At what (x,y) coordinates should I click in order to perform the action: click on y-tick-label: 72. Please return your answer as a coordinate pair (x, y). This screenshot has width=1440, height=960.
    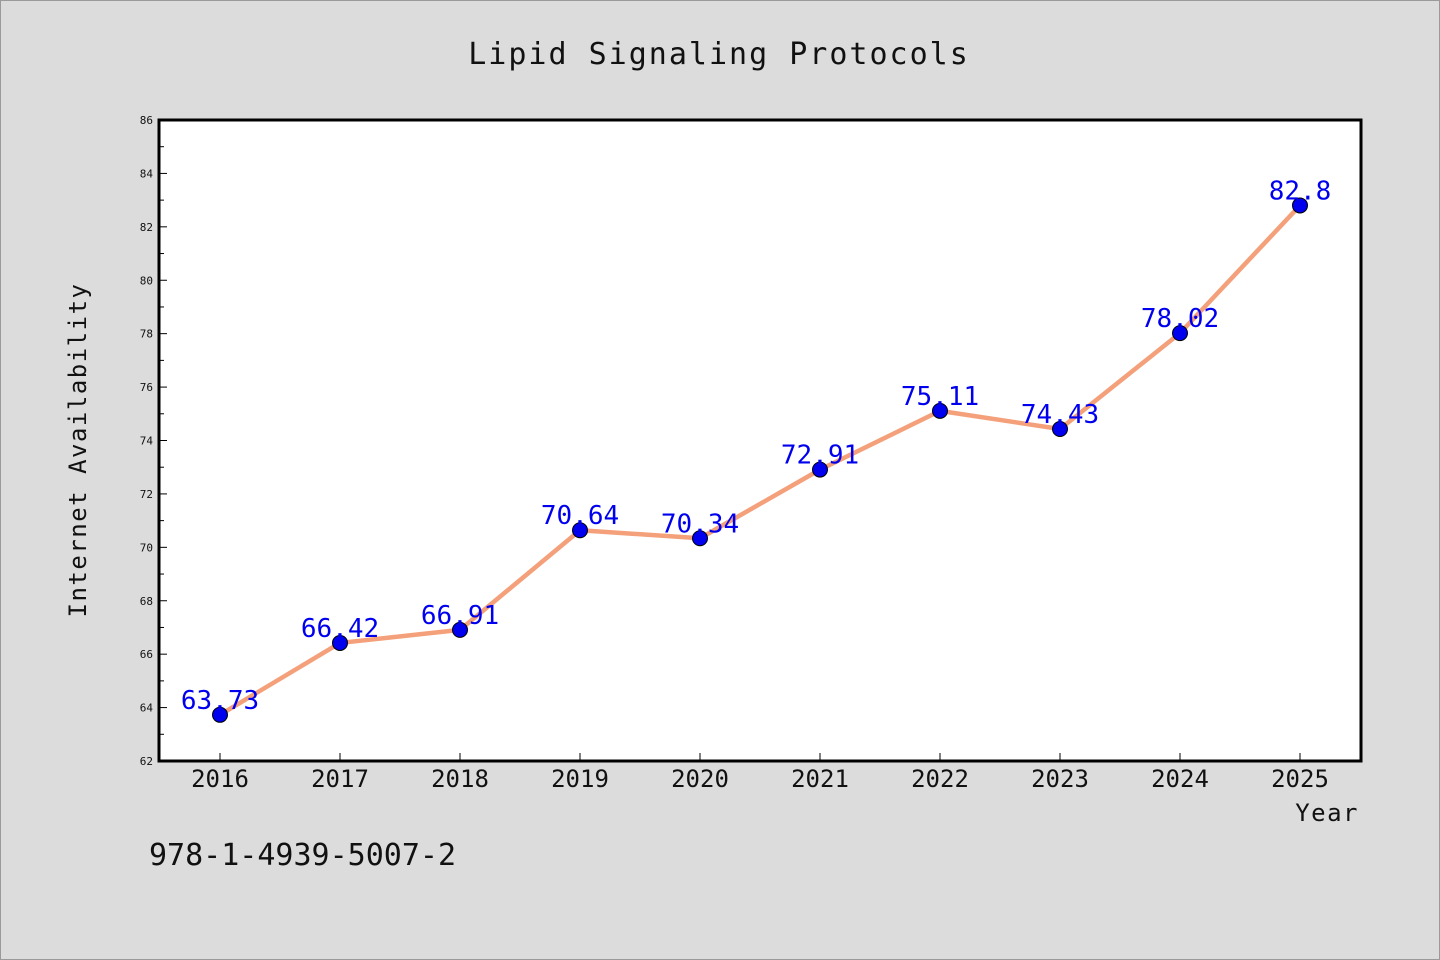
    Looking at the image, I should click on (146, 494).